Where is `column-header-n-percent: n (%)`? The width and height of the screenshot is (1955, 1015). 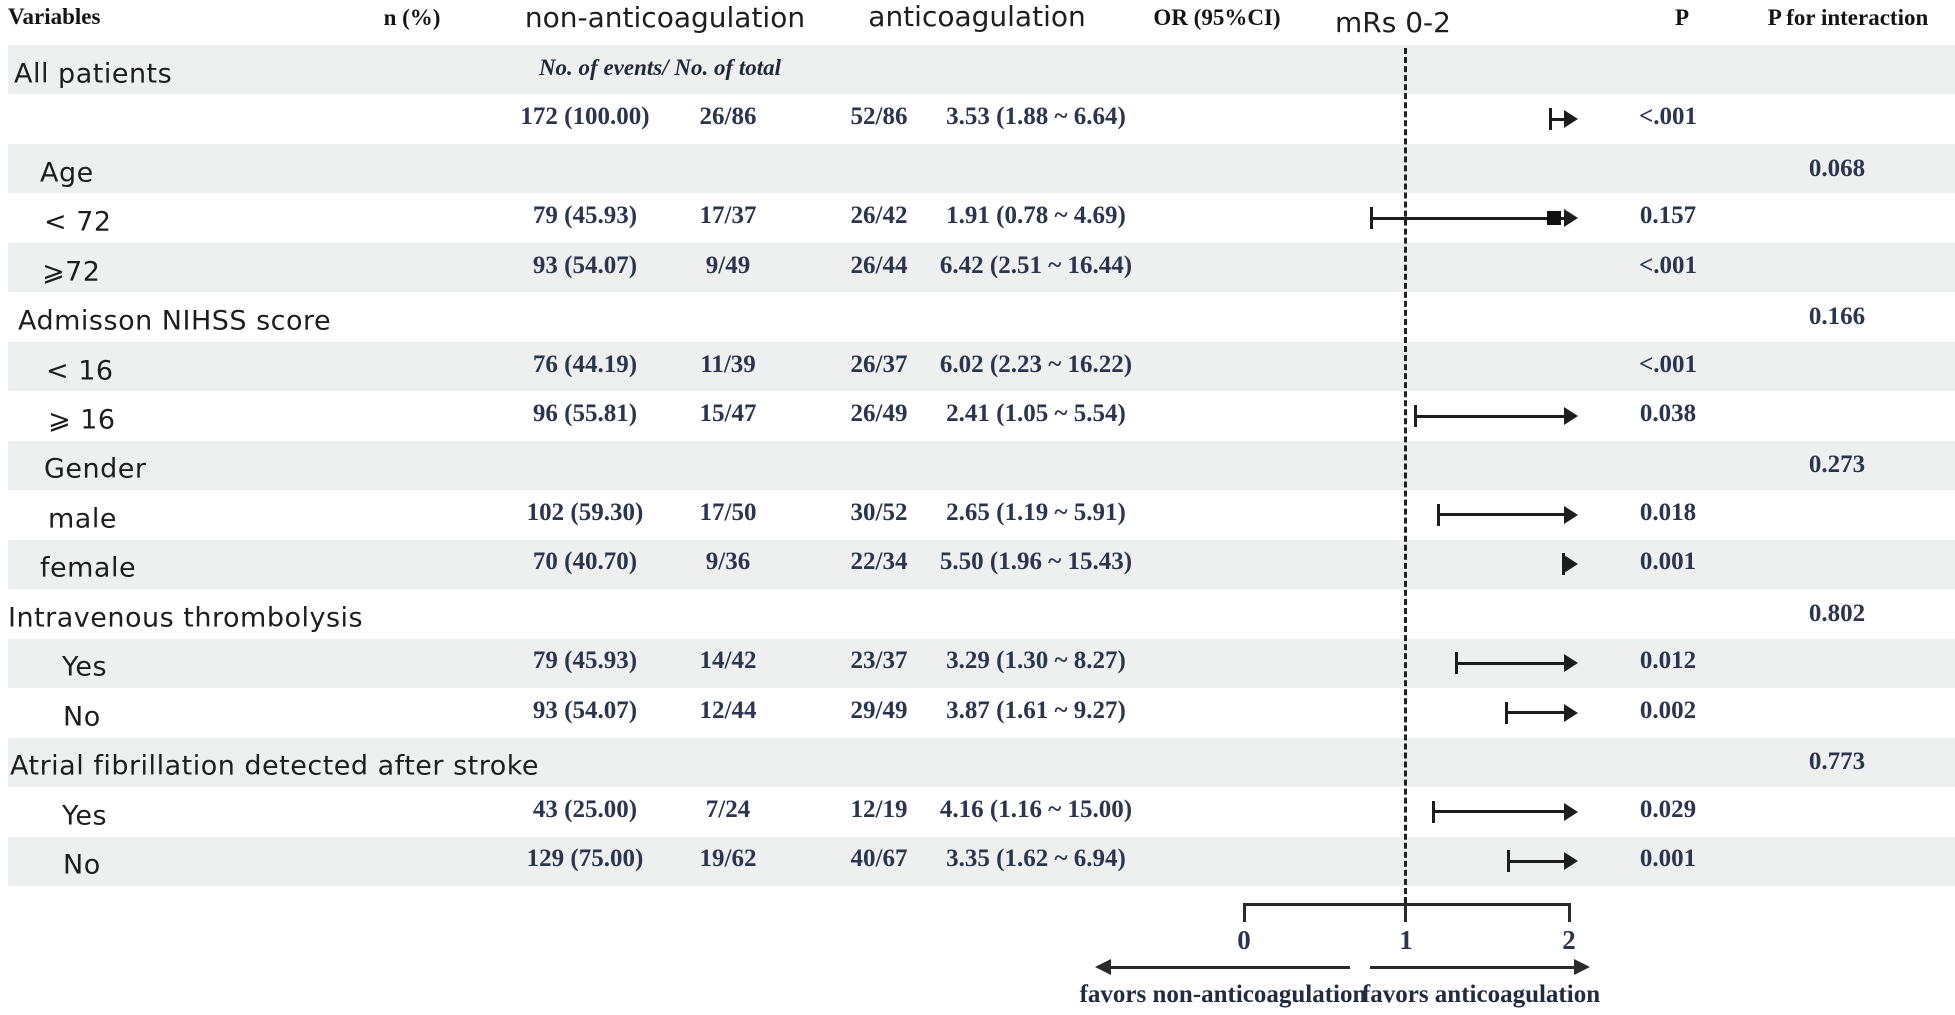
column-header-n-percent: n (%) is located at coordinates (412, 17).